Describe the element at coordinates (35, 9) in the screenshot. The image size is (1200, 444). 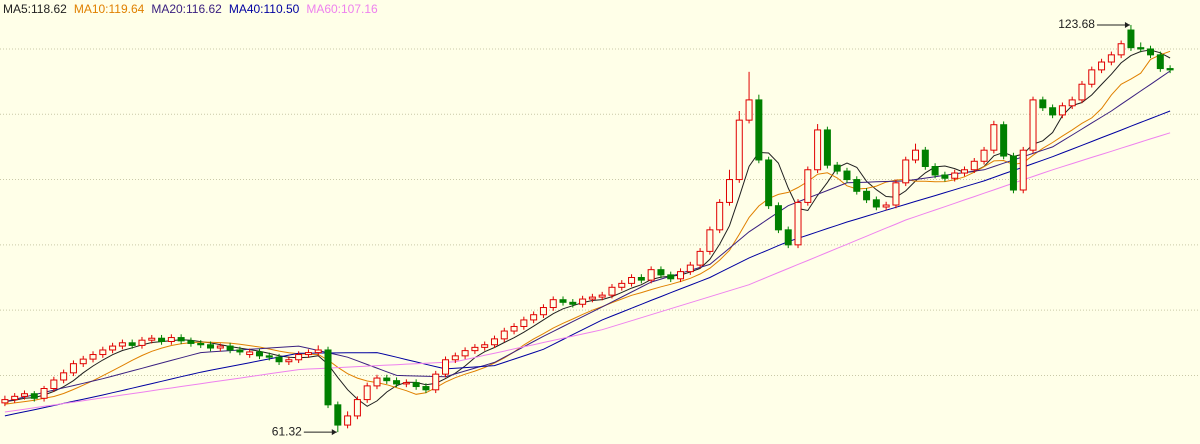
I see `legend-entry: MA5:118.62` at that location.